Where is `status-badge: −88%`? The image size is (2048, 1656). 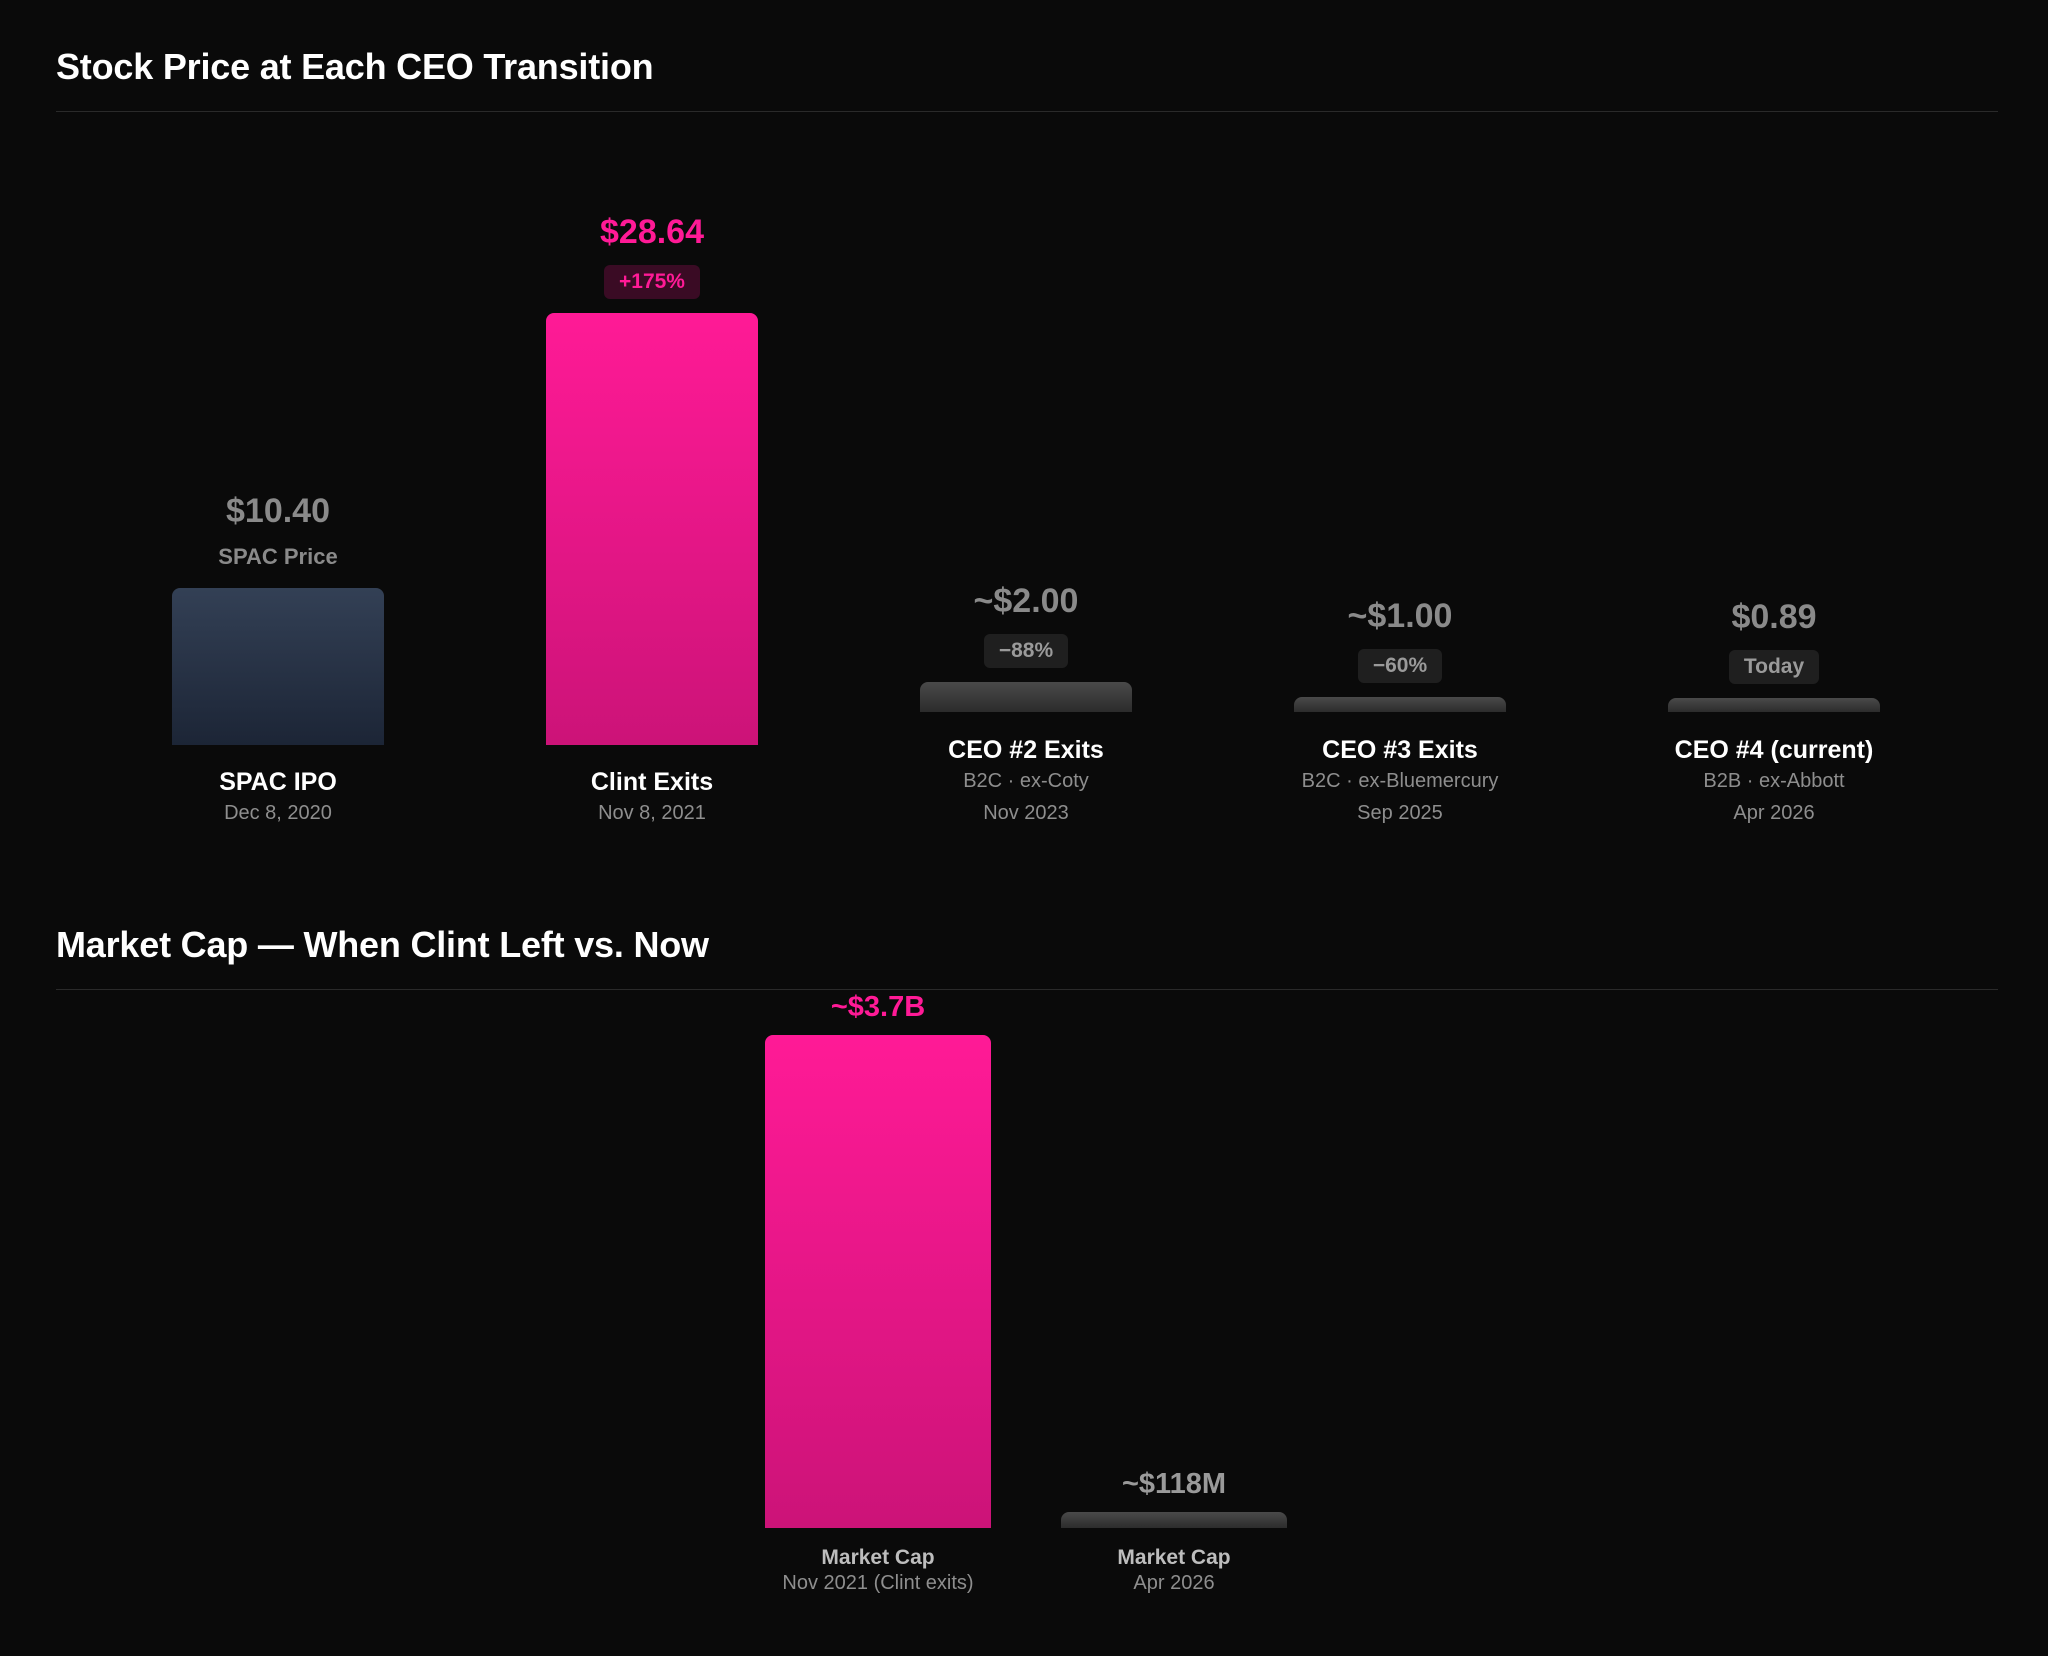 status-badge: −88% is located at coordinates (1026, 650).